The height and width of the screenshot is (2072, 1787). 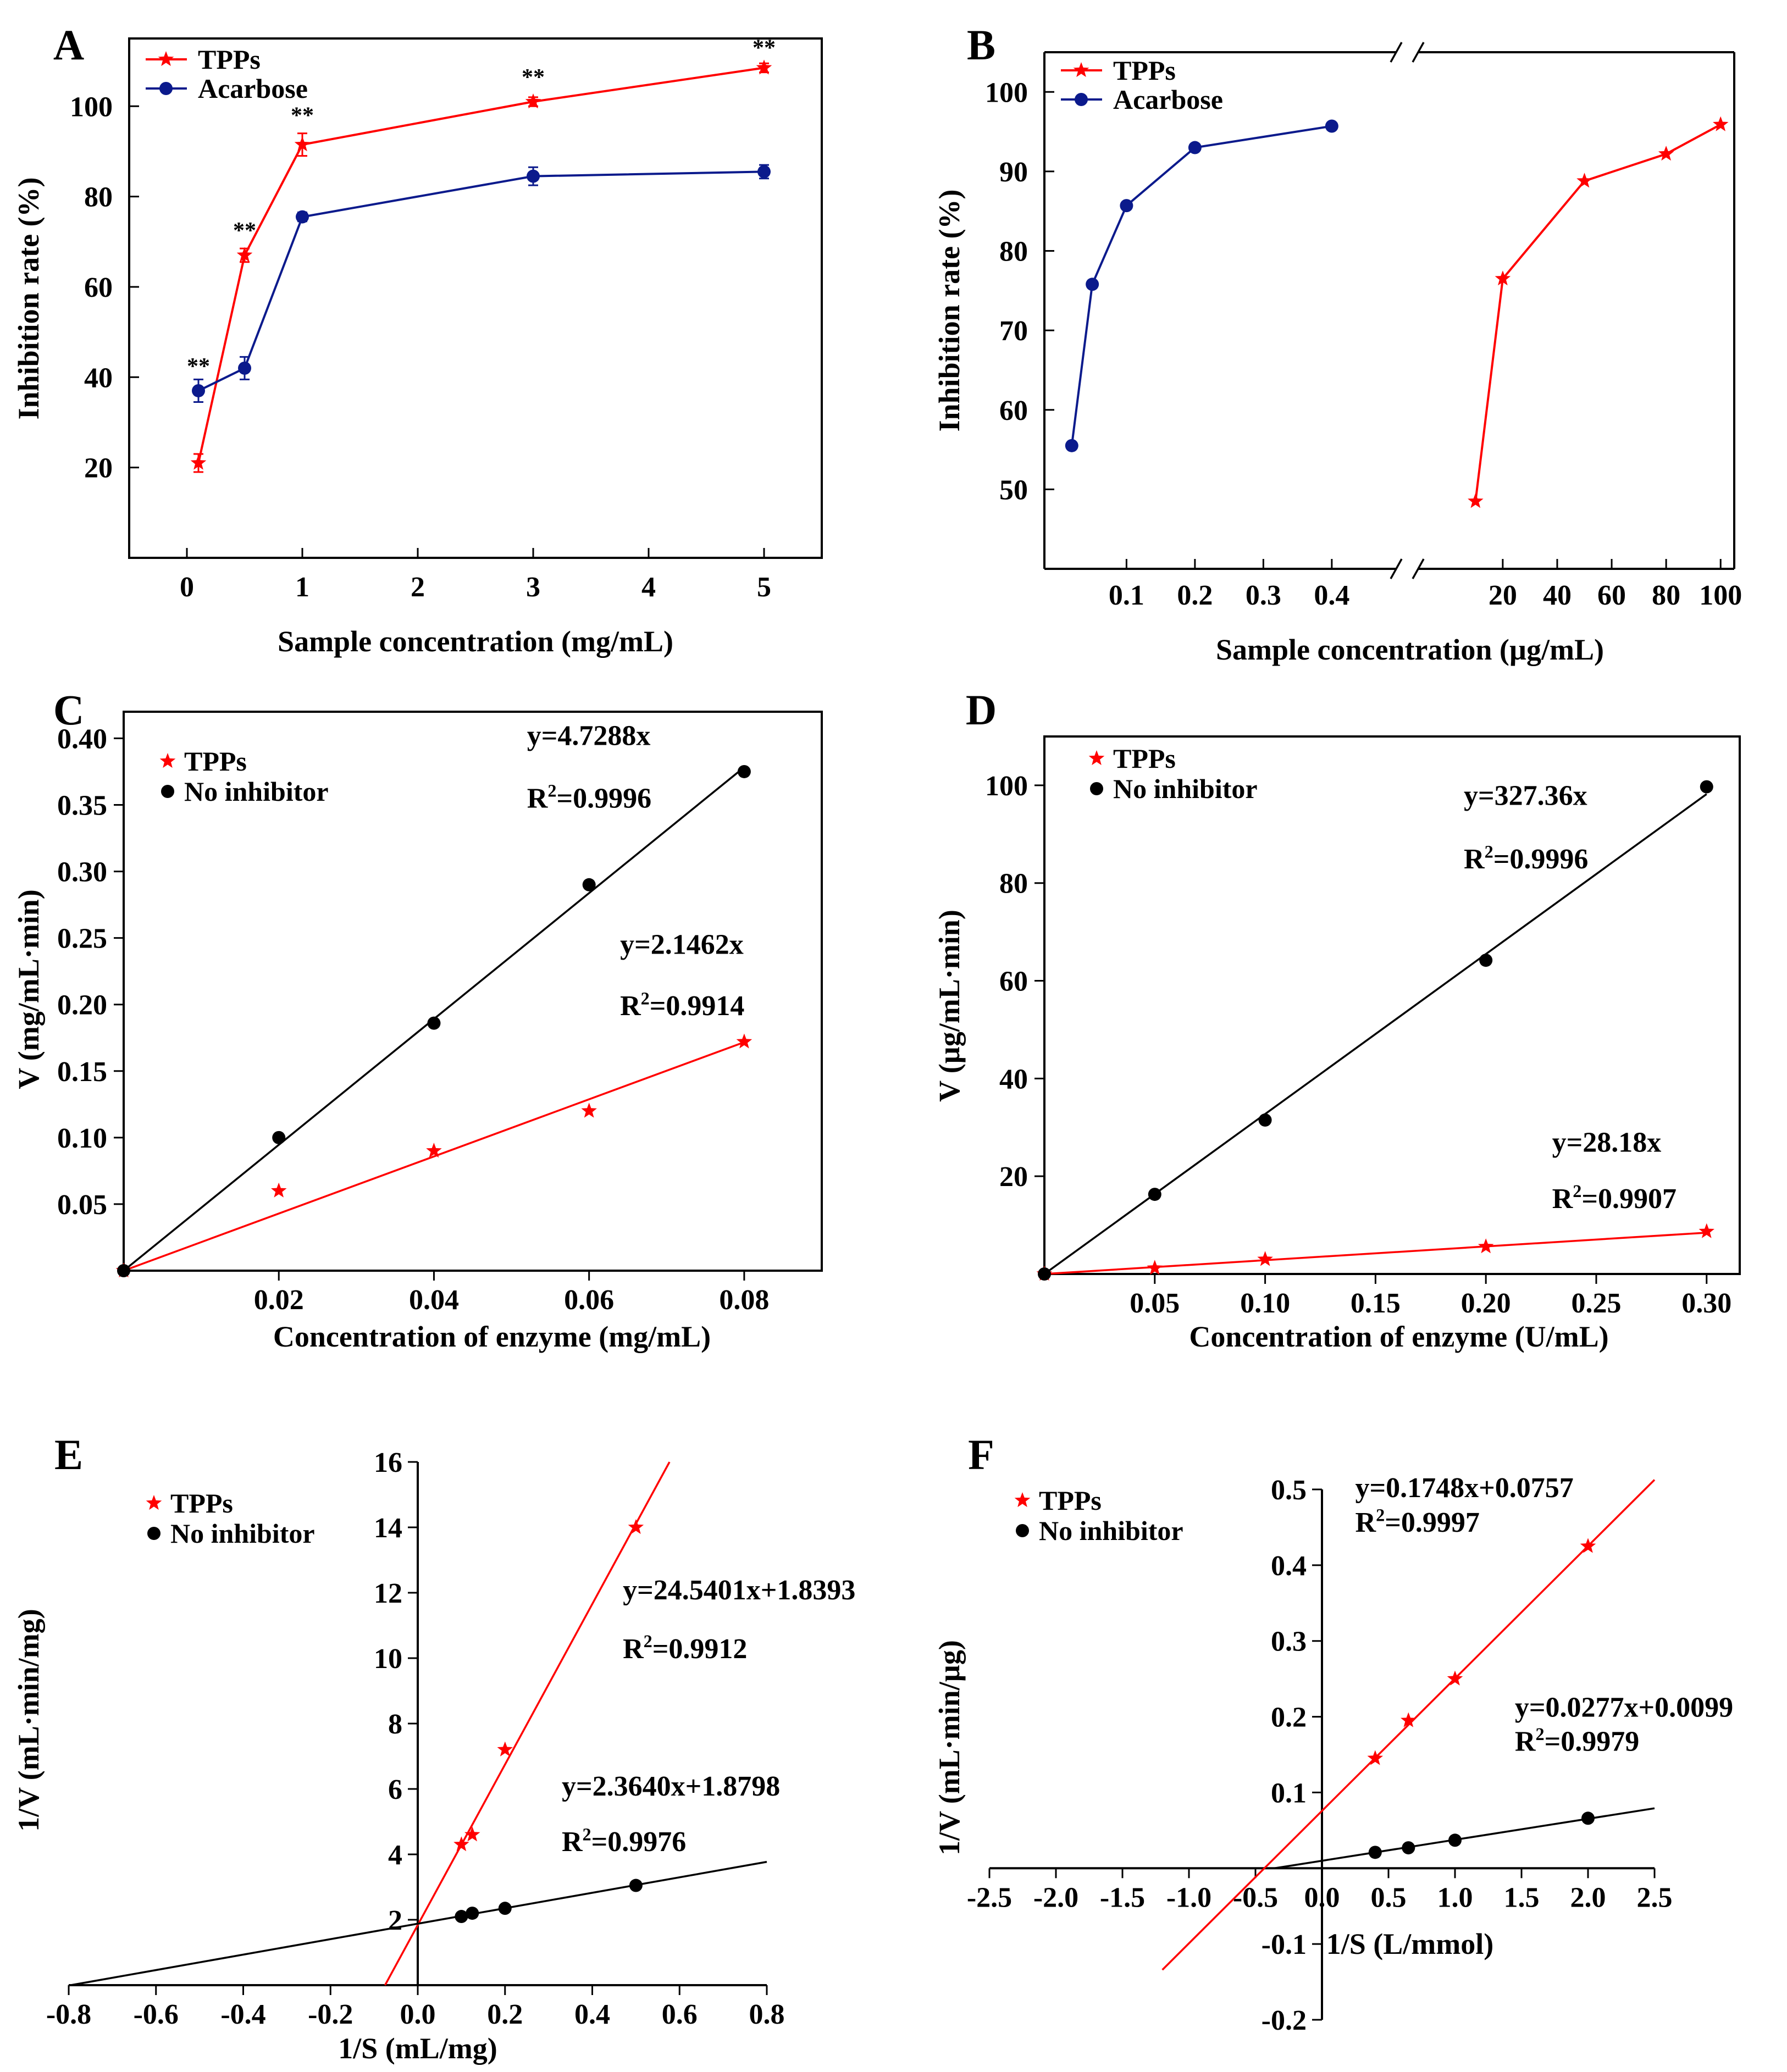 I want to click on panel-a-frame, so click(x=475, y=298).